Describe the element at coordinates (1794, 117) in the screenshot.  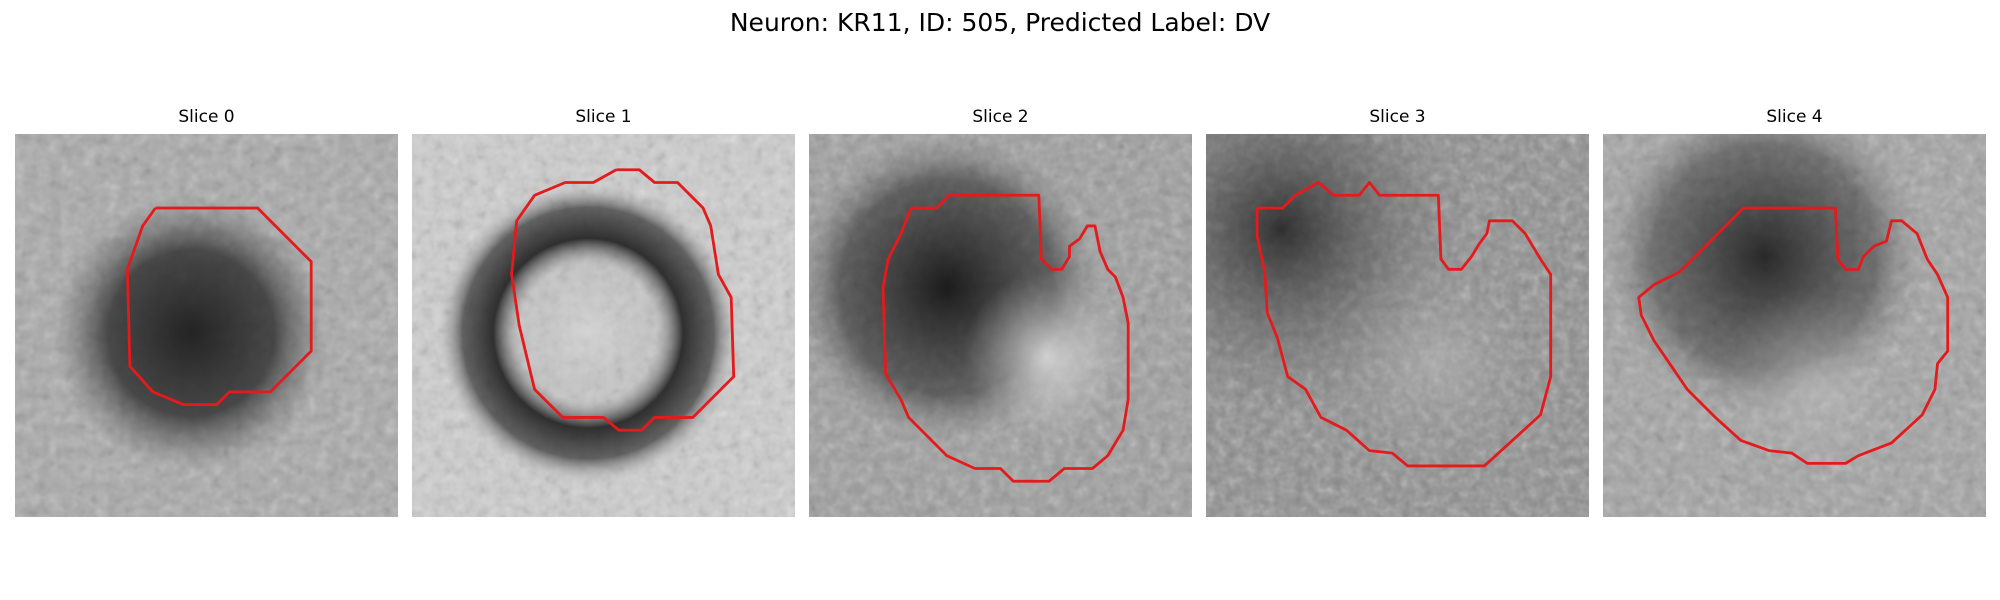
I see `slice-title-4: Slice 4` at that location.